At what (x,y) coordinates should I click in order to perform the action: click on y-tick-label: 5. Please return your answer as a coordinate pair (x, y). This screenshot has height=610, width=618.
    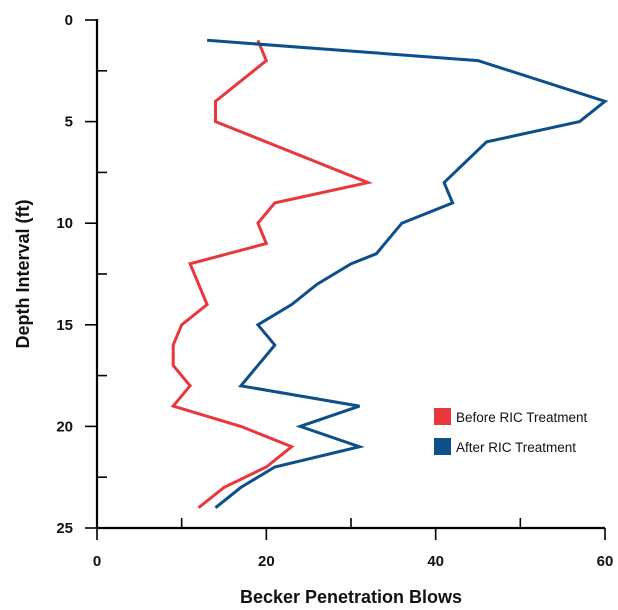
    Looking at the image, I should click on (69, 122).